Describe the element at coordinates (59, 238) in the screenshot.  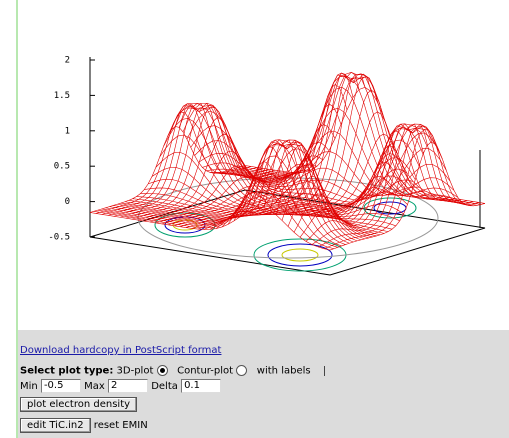
I see `z-tick-label: -0.5` at that location.